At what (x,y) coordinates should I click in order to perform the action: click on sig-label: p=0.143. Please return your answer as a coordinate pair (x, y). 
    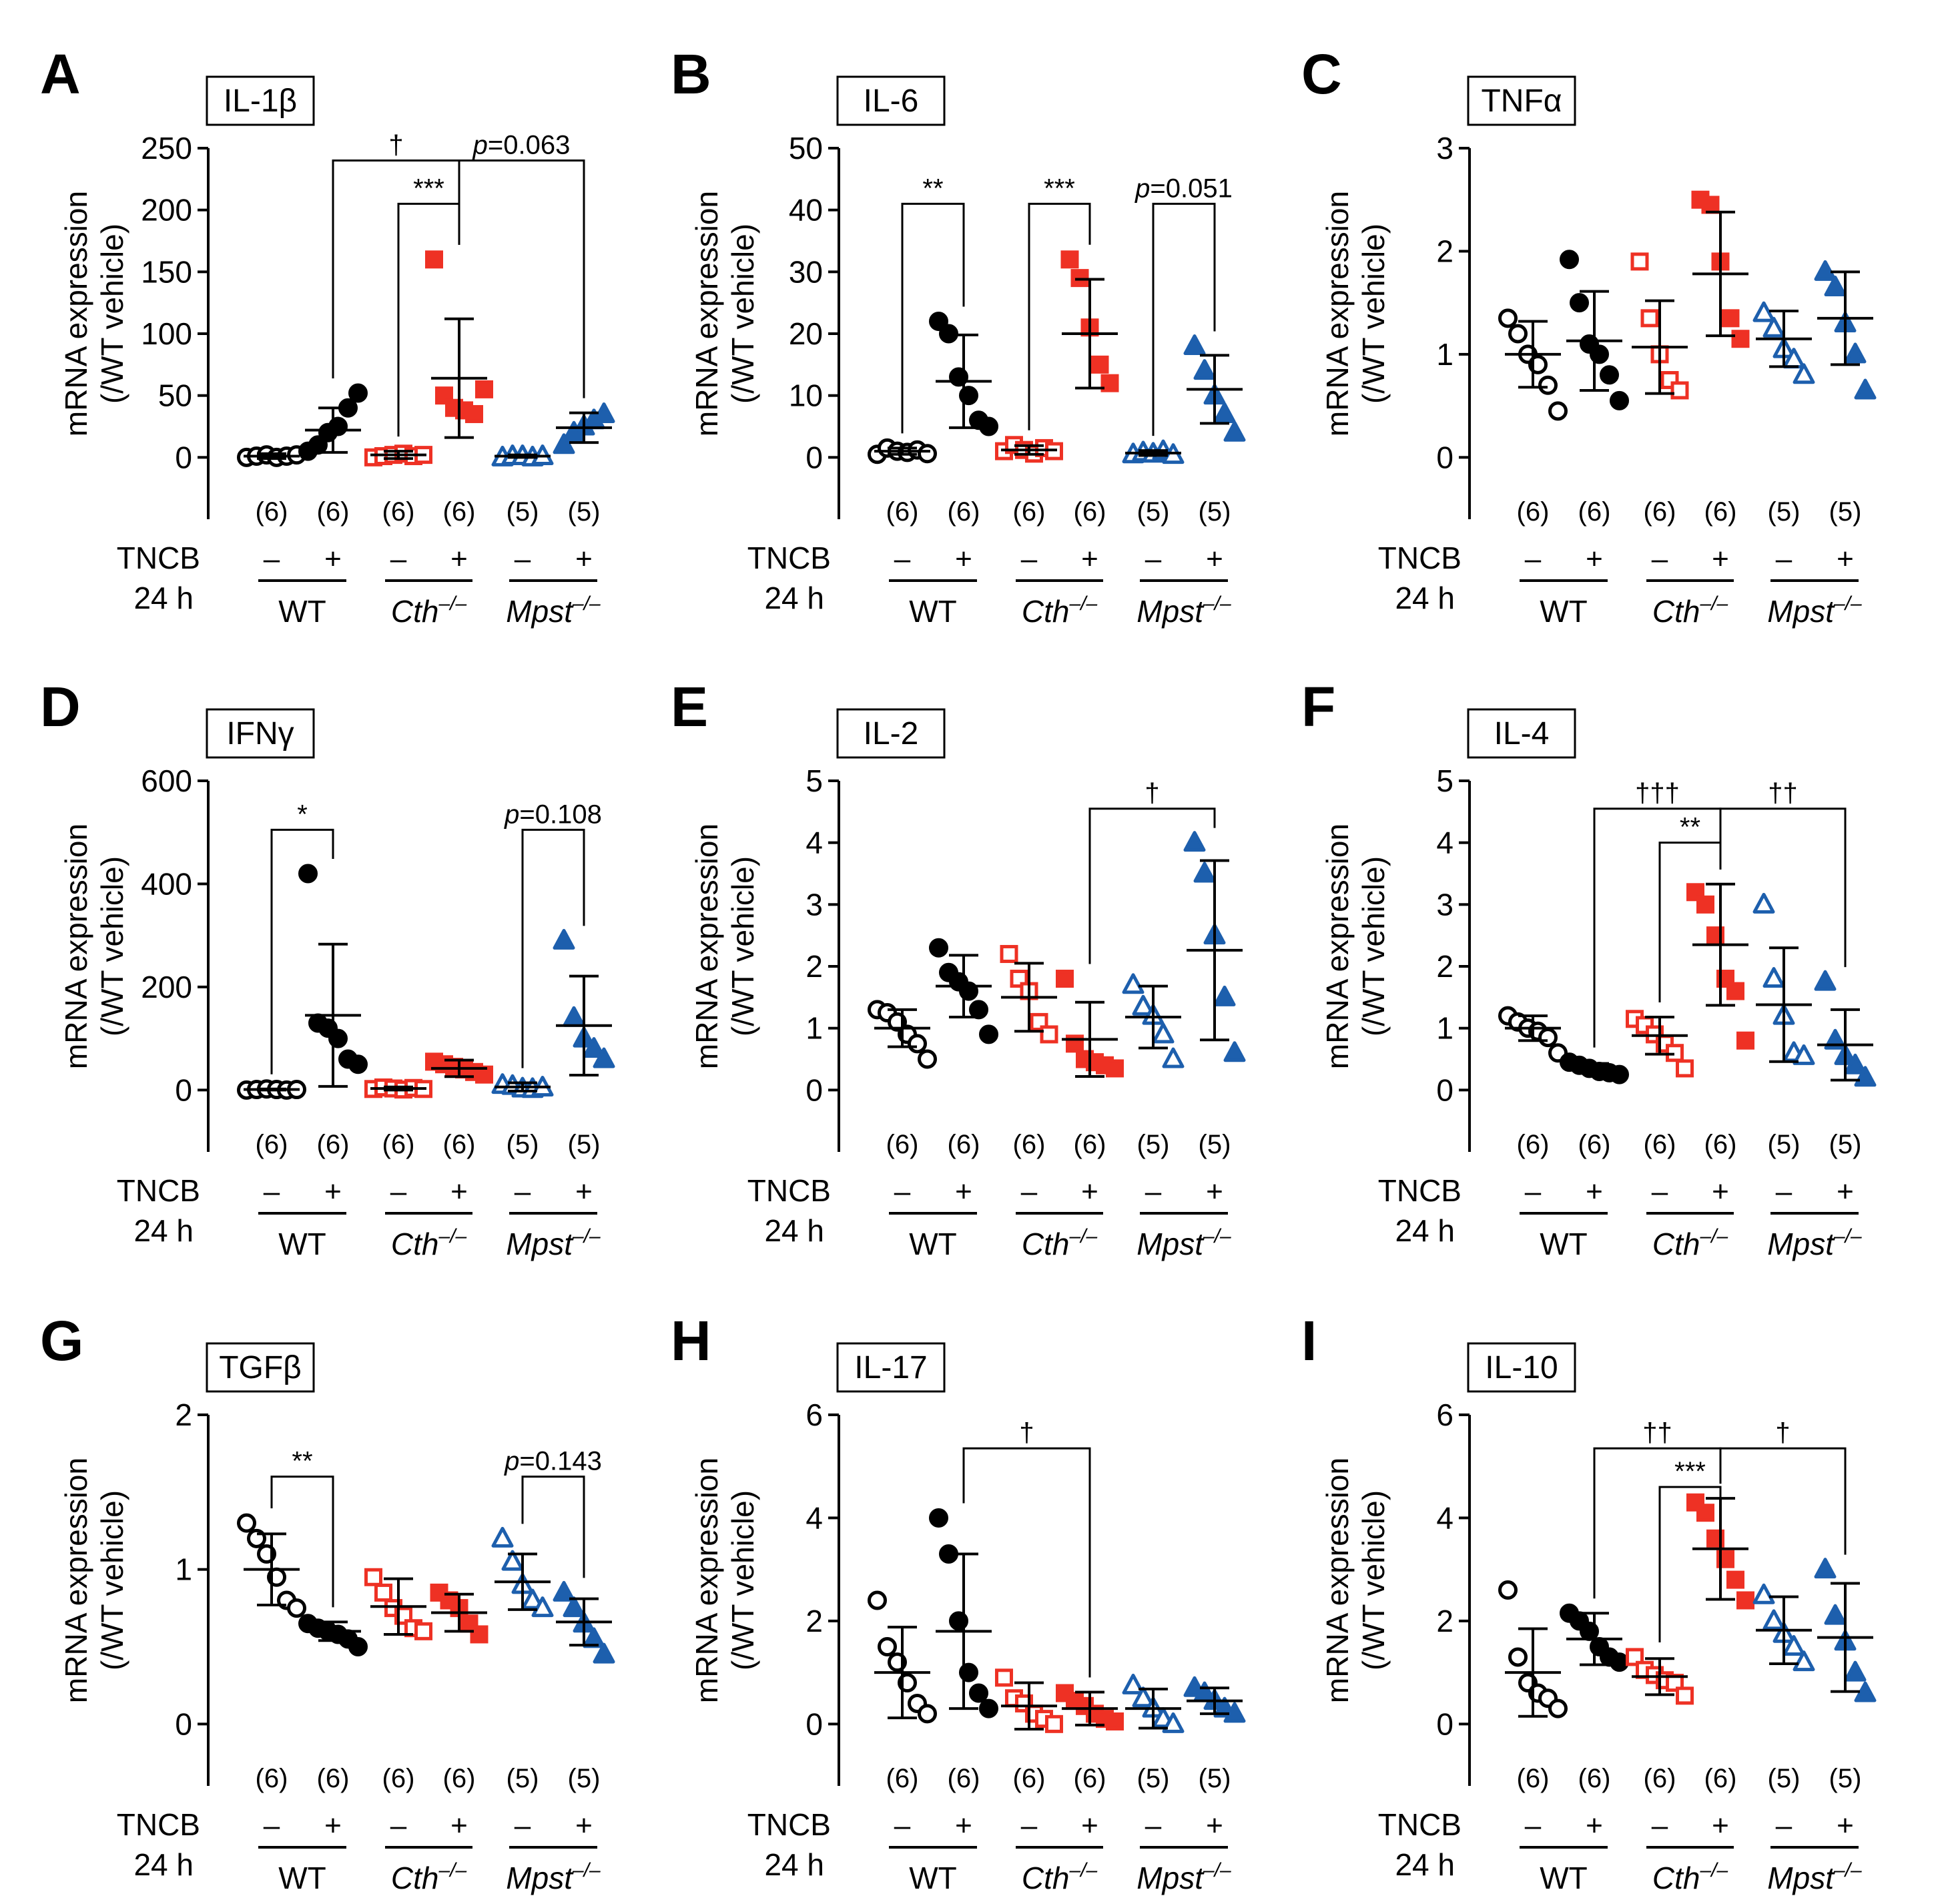
    Looking at the image, I should click on (553, 1462).